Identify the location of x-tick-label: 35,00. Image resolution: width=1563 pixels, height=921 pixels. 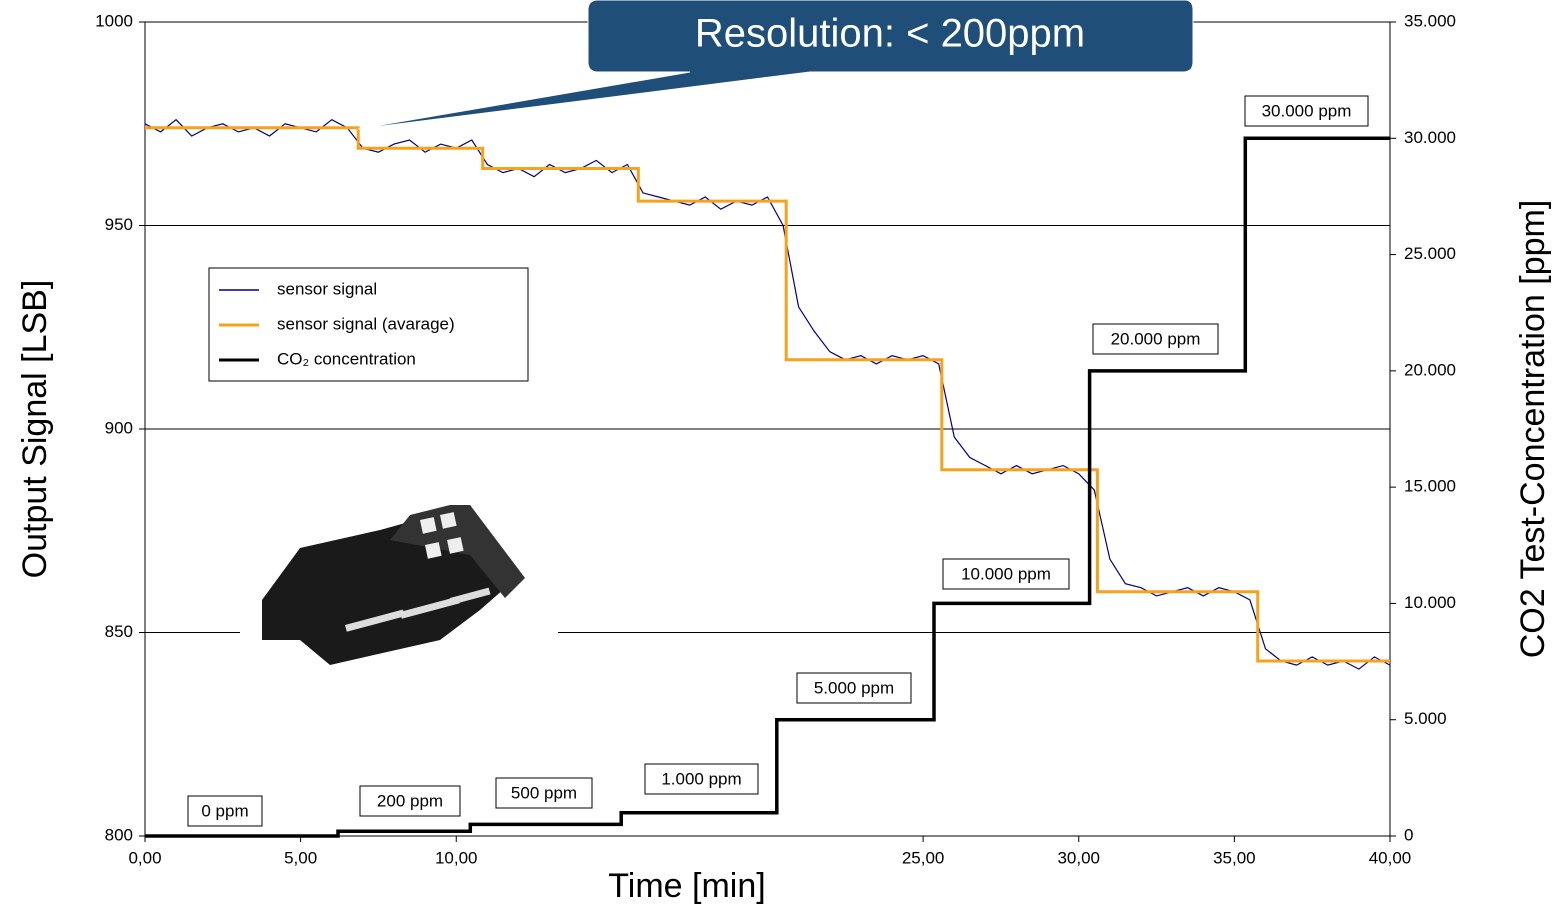
(1234, 857).